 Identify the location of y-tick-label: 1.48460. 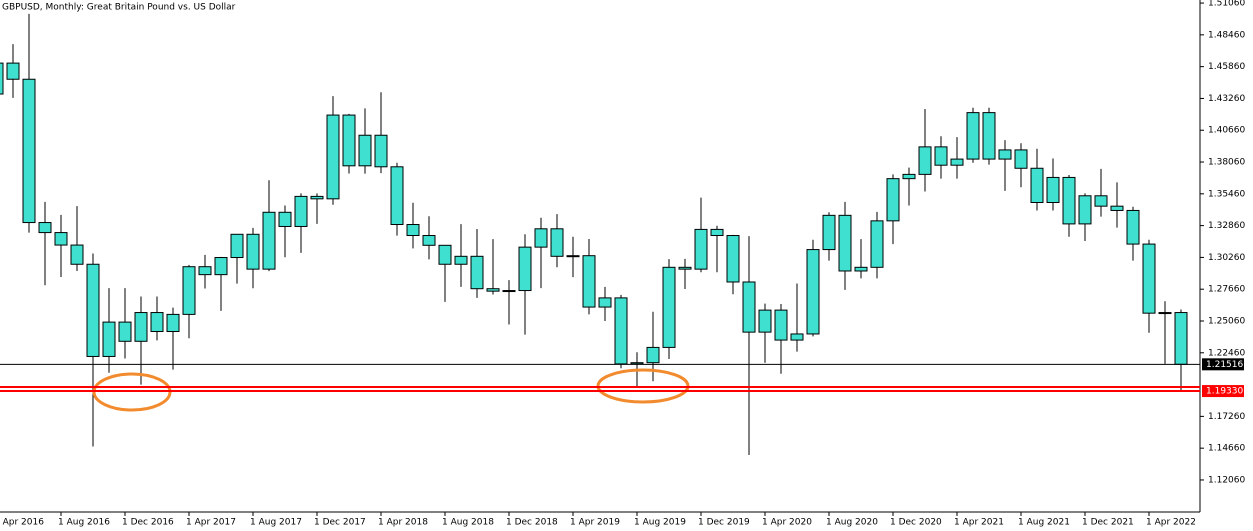
(1226, 35).